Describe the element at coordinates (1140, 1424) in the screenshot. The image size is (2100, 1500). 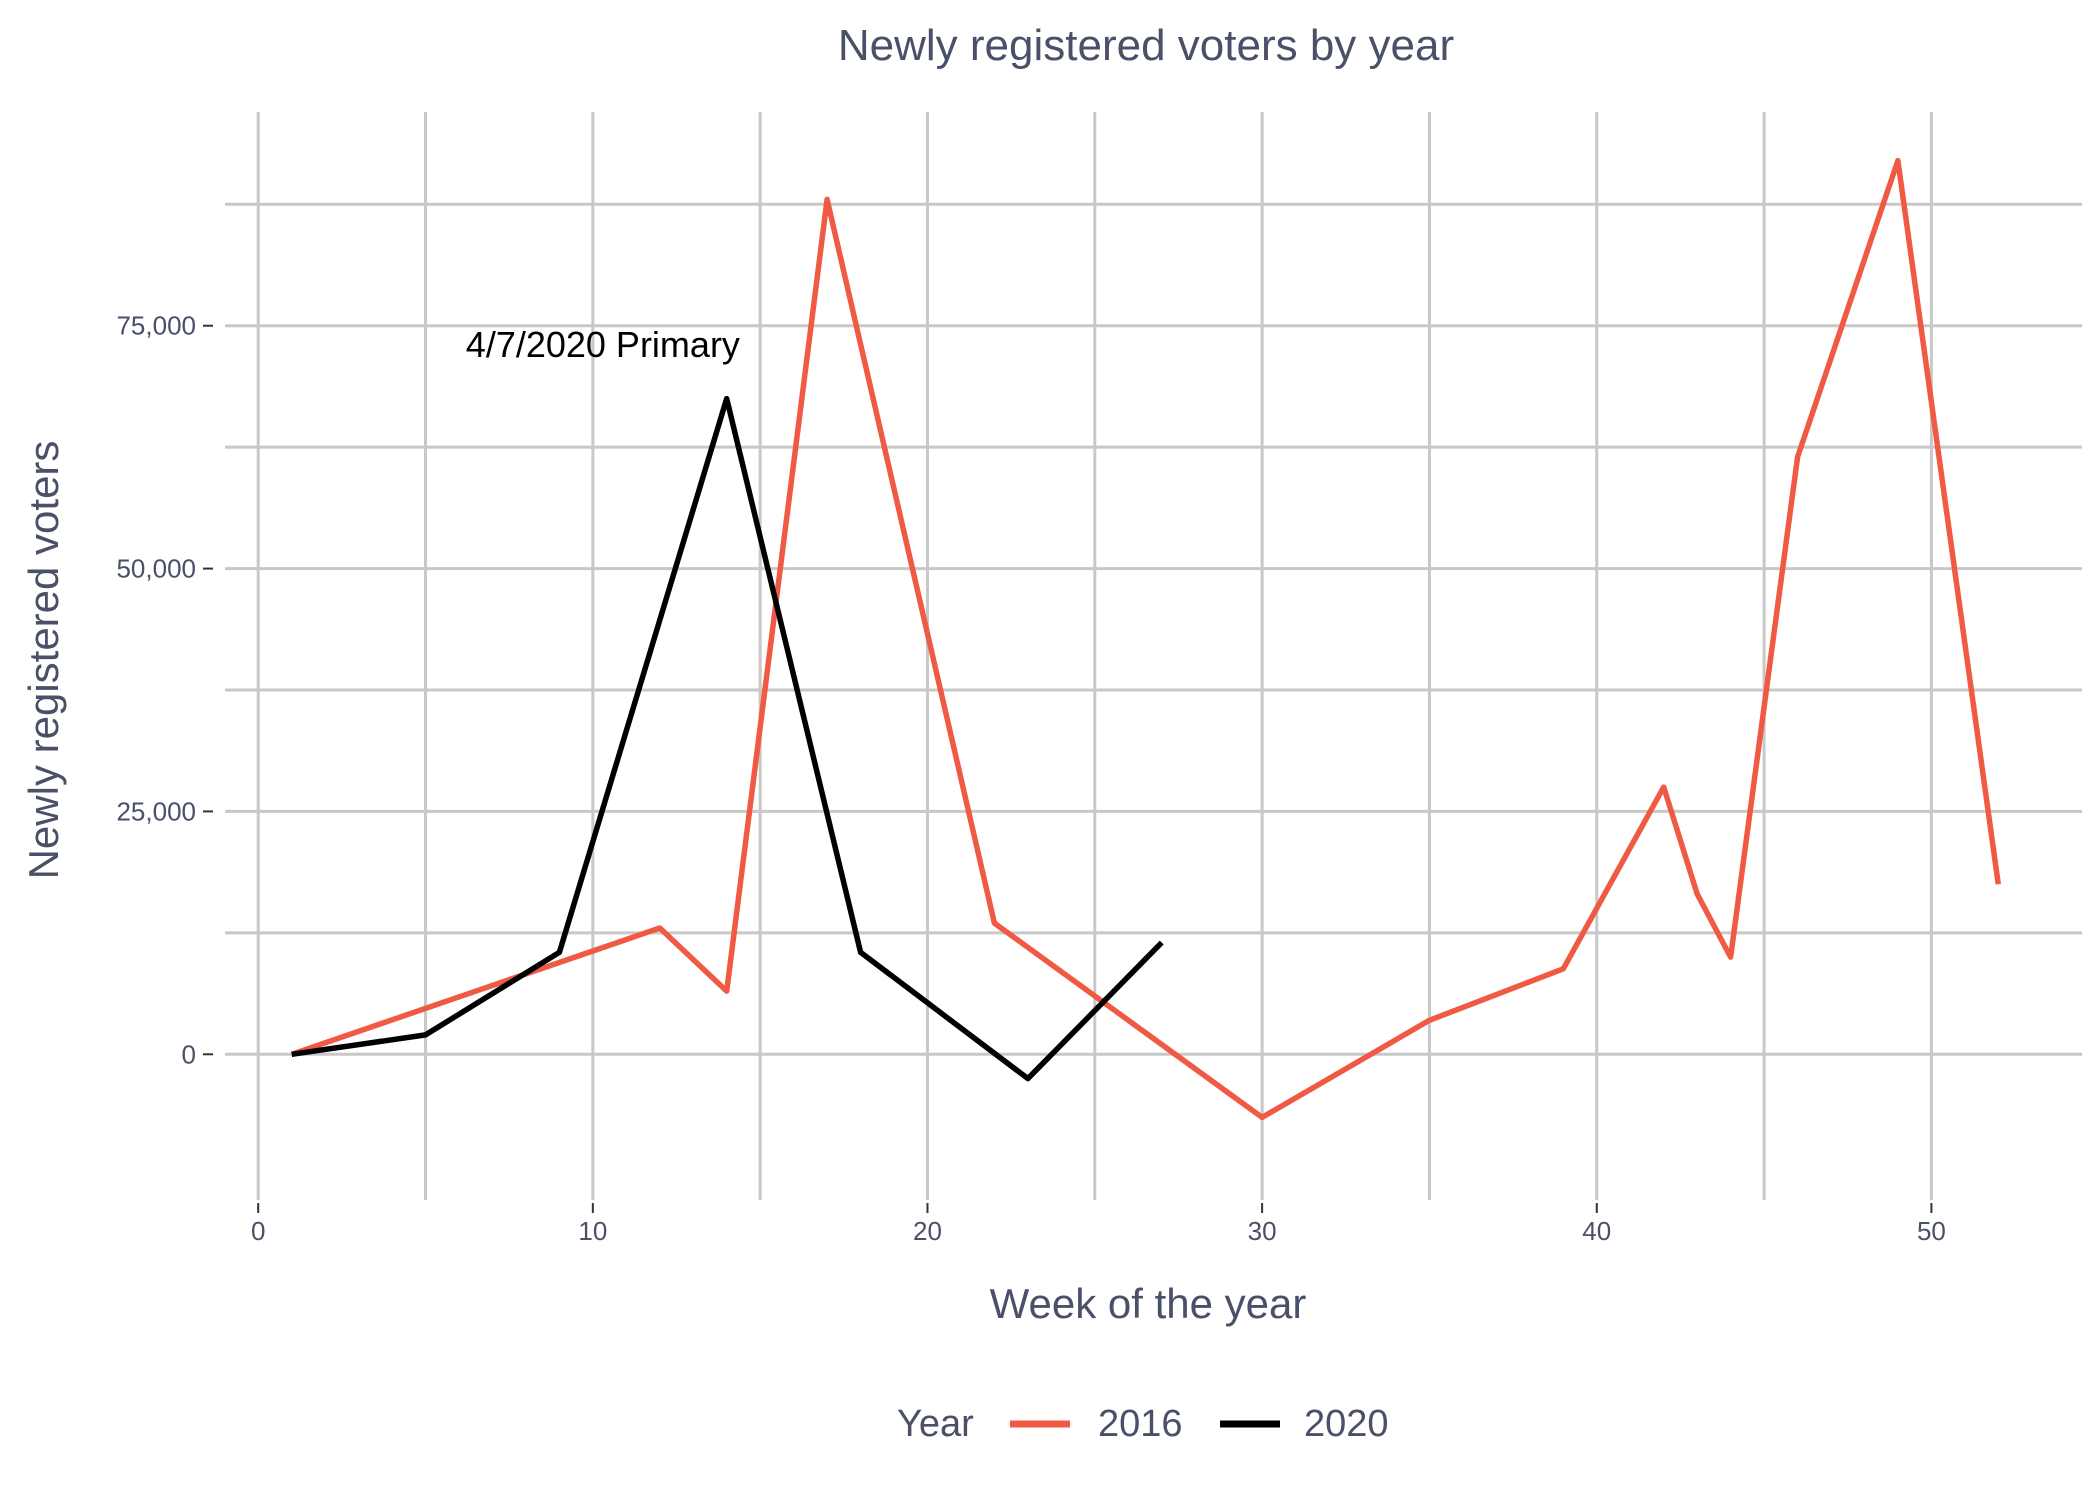
I see `legend-label-2016: 2016` at that location.